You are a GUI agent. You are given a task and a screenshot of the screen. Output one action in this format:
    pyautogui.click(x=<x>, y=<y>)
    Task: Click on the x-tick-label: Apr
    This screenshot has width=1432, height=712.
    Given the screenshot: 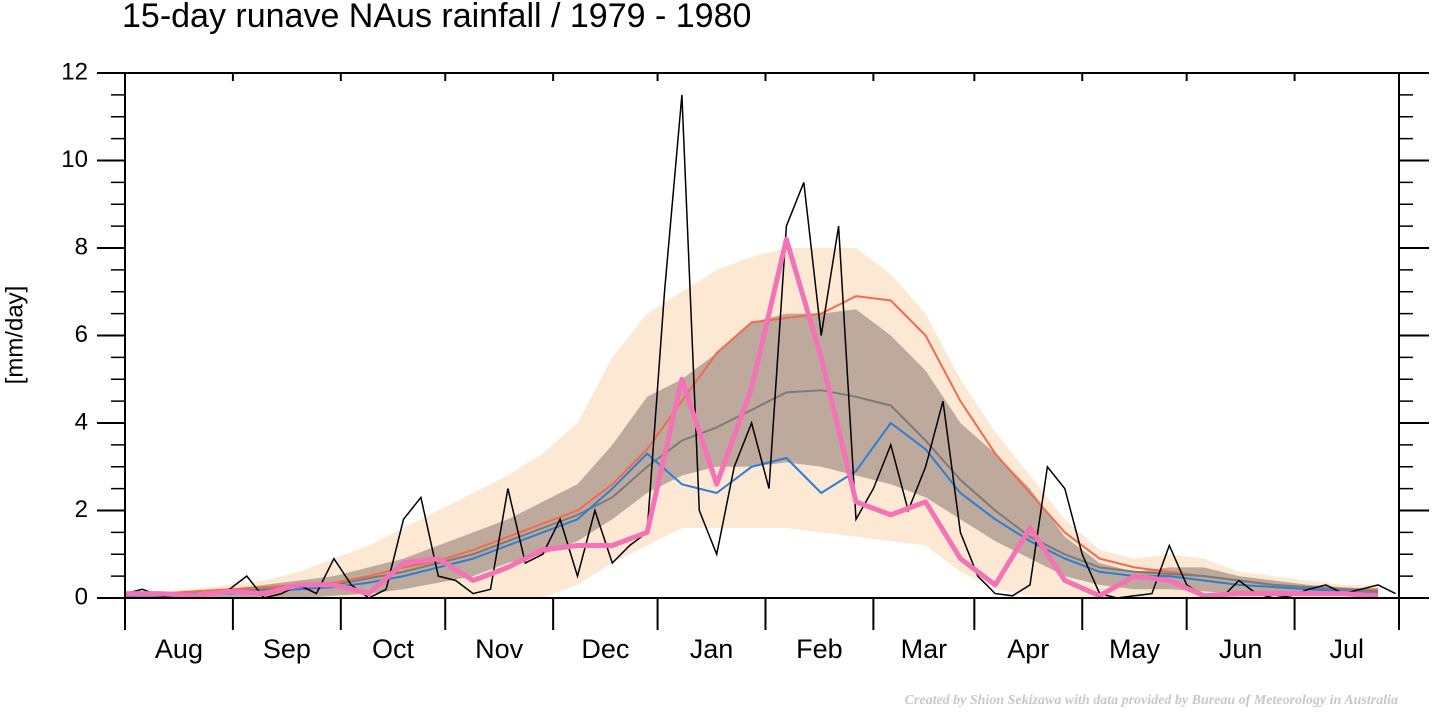 What is the action you would take?
    pyautogui.click(x=1028, y=649)
    